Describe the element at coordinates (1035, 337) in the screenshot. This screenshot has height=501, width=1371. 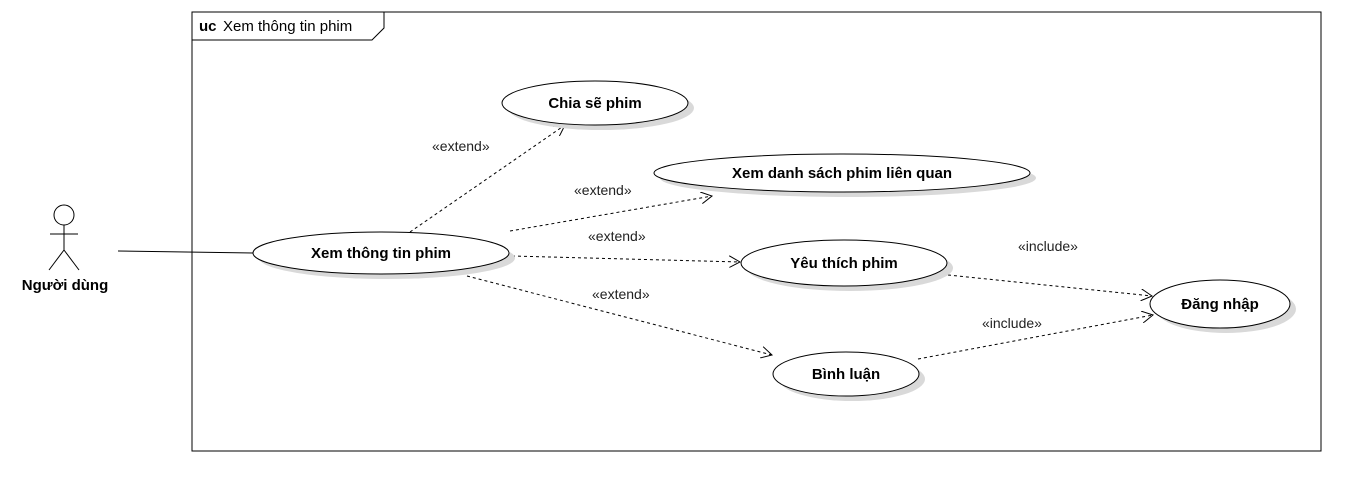
I see `include-comment-login-line` at that location.